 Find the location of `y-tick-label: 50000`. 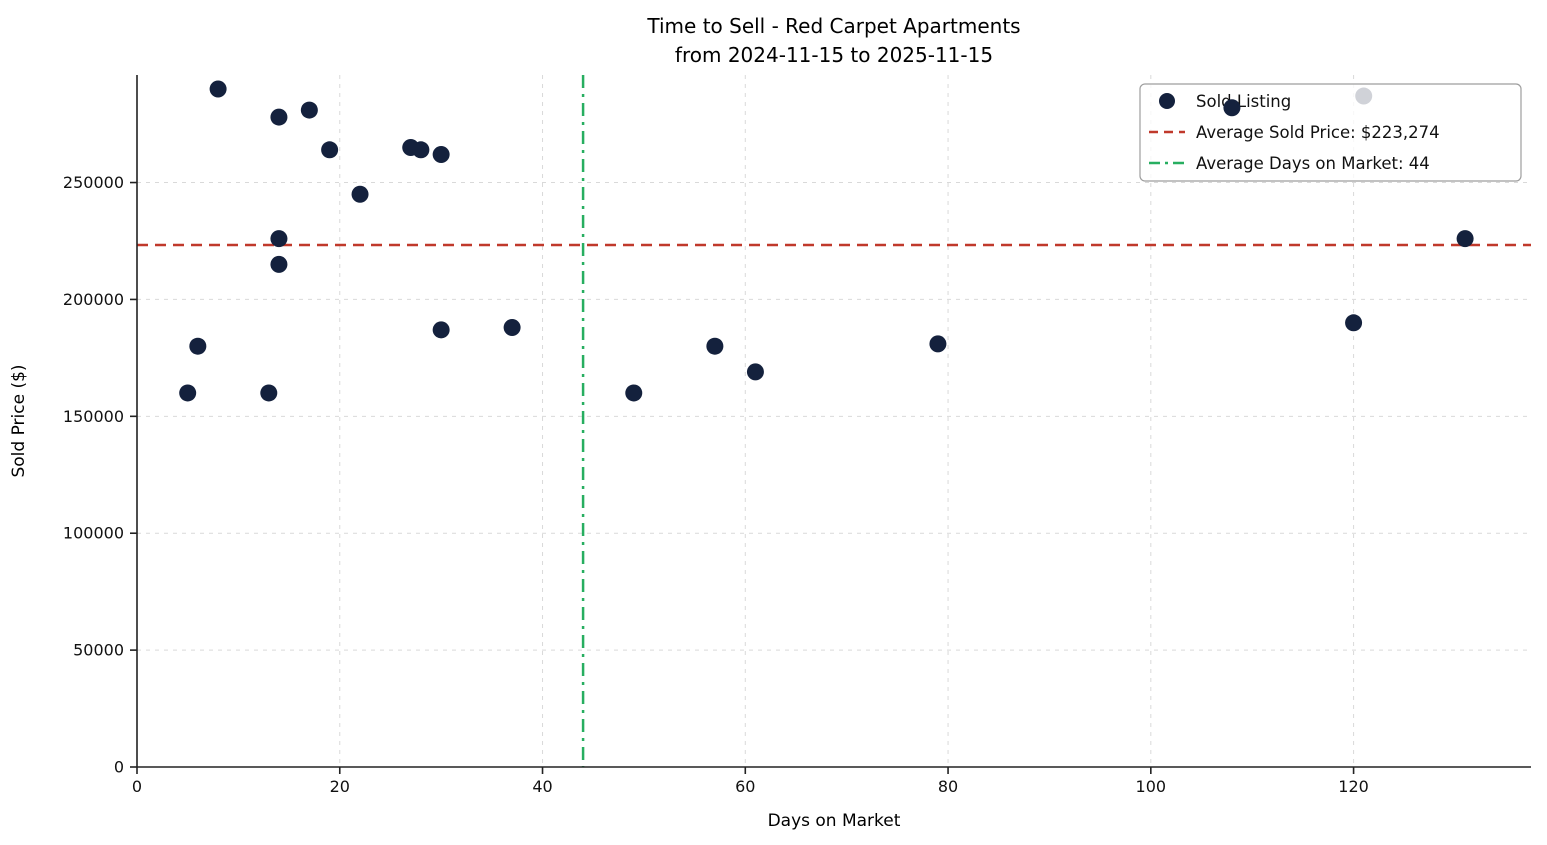

y-tick-label: 50000 is located at coordinates (98, 650).